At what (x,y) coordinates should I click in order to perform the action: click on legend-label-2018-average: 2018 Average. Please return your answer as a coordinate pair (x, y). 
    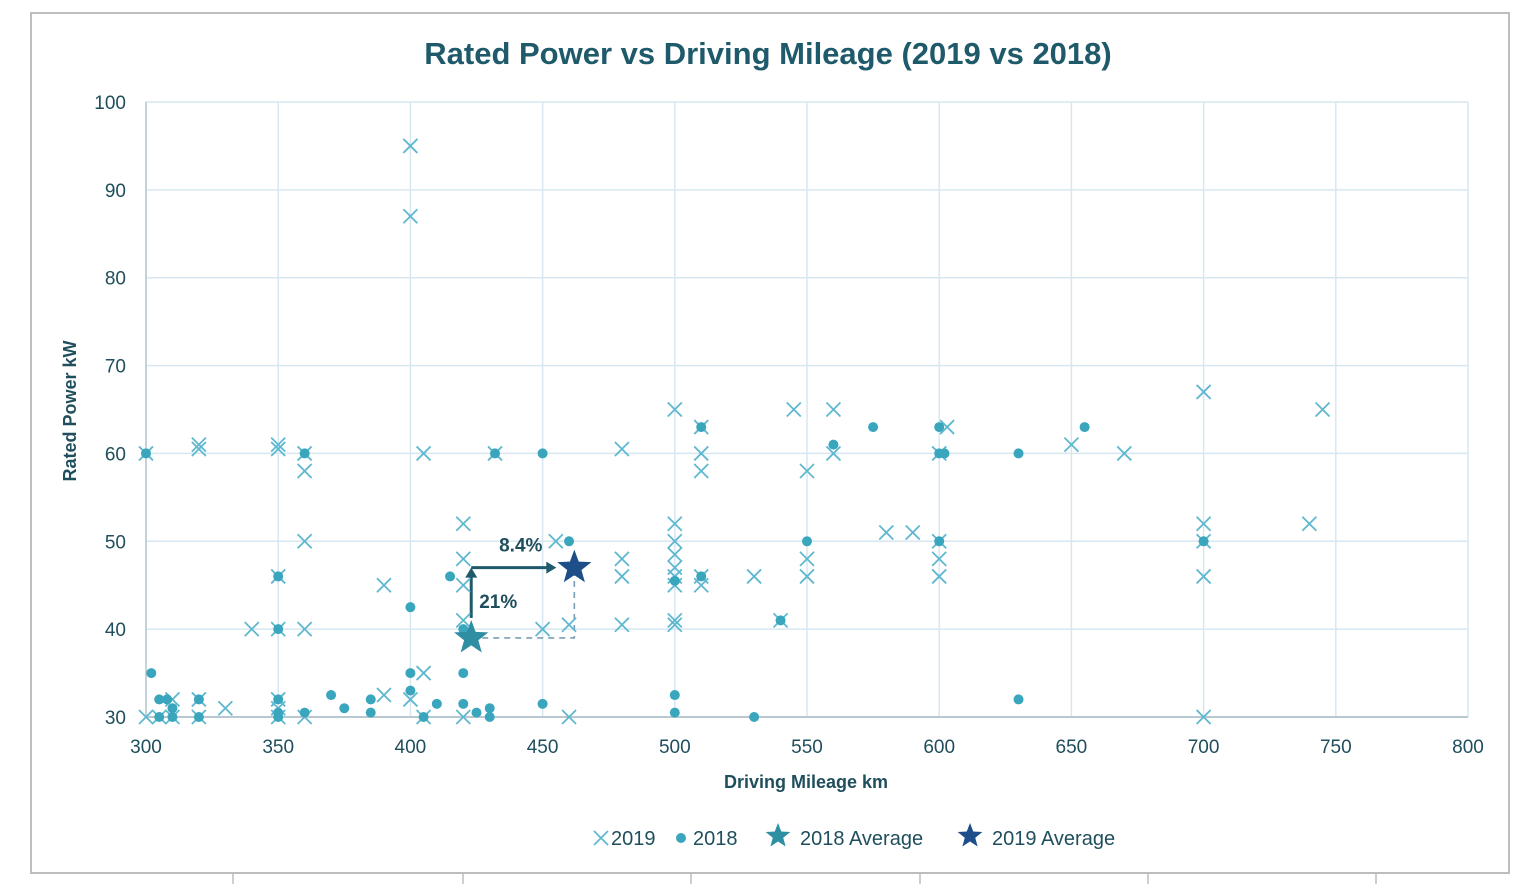
    Looking at the image, I should click on (861, 839).